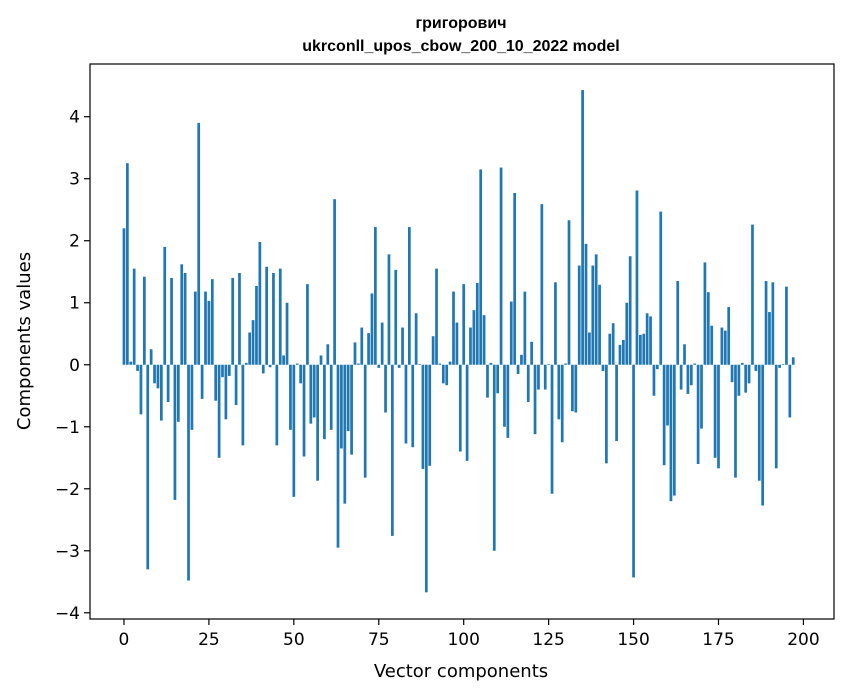  Describe the element at coordinates (74, 304) in the screenshot. I see `y-tick-label: 1` at that location.